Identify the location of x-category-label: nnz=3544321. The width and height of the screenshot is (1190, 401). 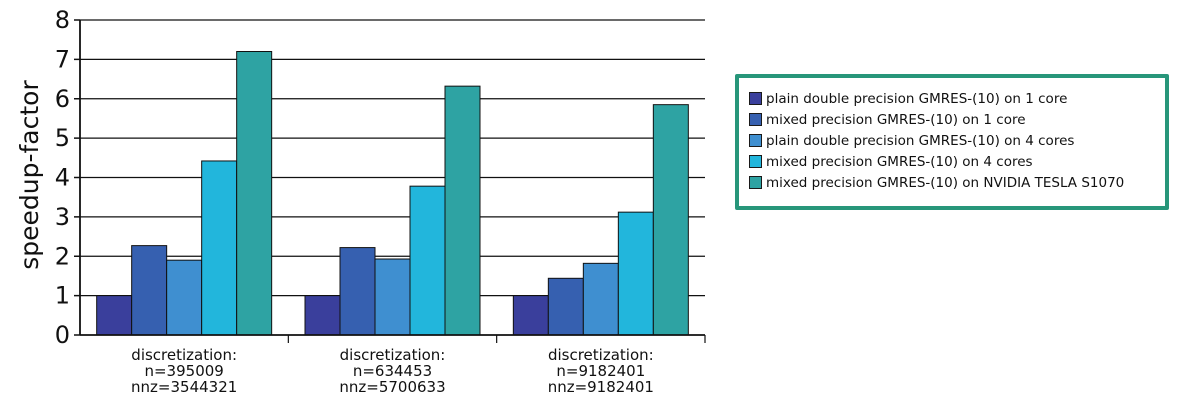
(184, 387).